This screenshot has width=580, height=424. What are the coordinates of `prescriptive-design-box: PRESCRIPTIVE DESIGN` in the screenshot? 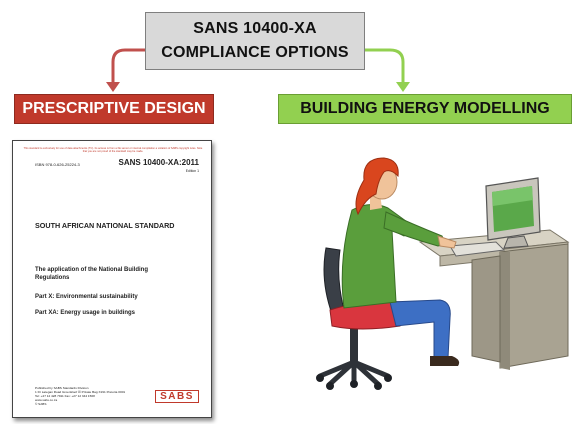 It's located at (114, 109).